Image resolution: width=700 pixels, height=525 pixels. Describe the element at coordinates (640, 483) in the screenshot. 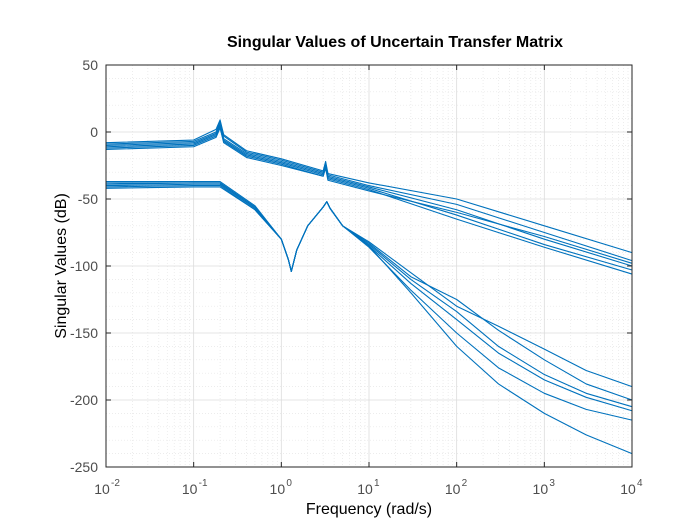

I see `x-tick-exponent: 4` at that location.